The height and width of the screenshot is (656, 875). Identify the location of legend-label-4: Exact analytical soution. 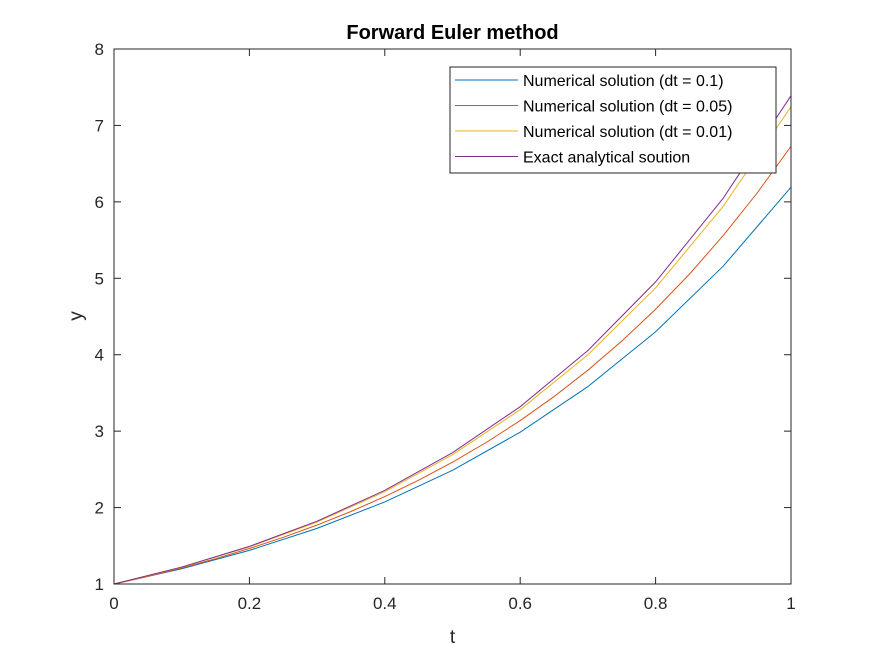
(606, 158).